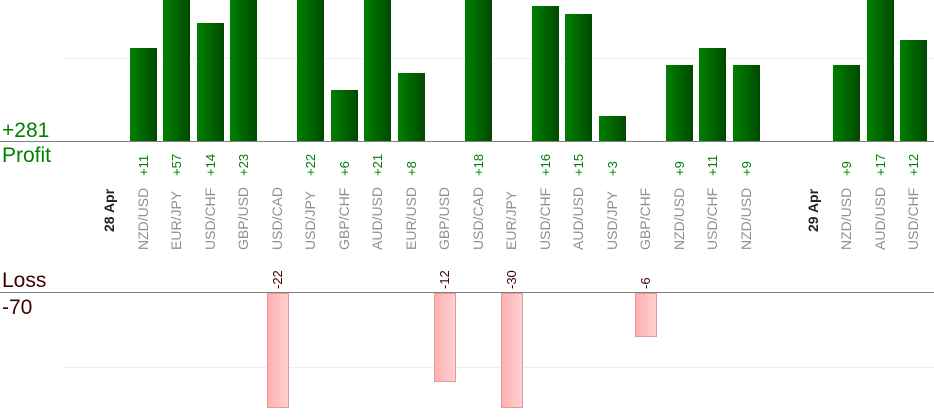 This screenshot has height=420, width=934. What do you see at coordinates (277, 279) in the screenshot?
I see `loss-value-label: -22` at bounding box center [277, 279].